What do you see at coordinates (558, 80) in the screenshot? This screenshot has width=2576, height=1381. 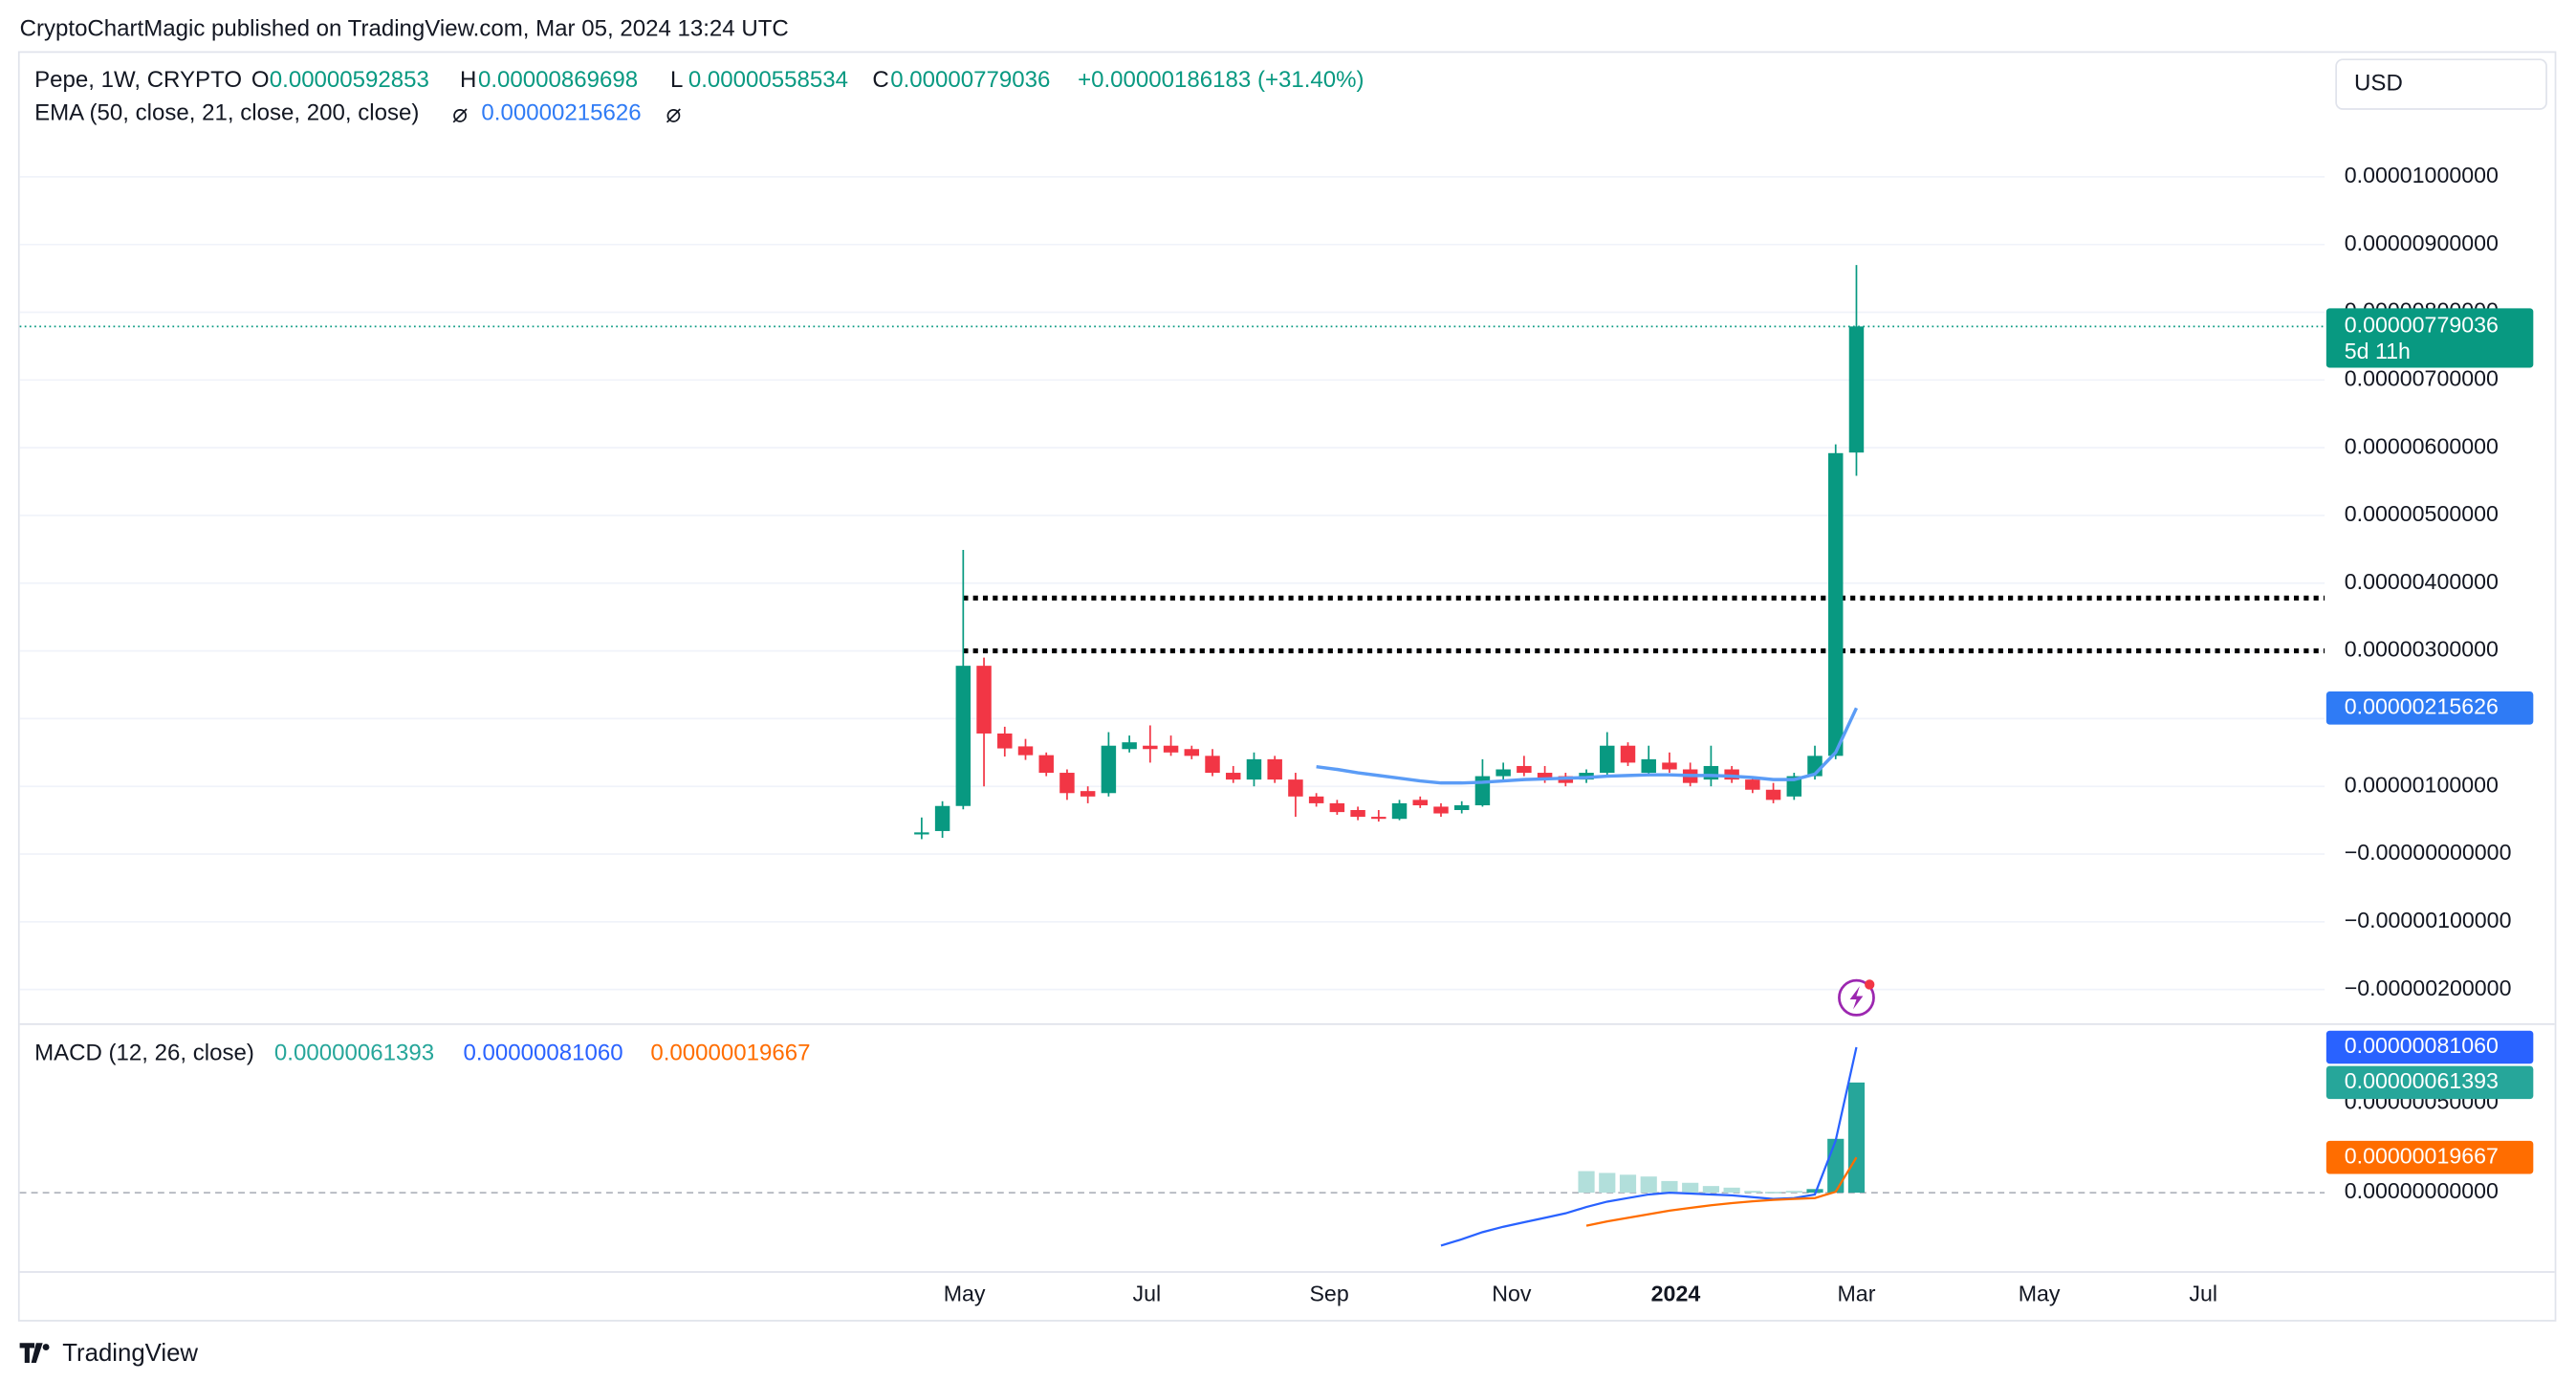 I see `ohlc-value: 0.00000869698` at bounding box center [558, 80].